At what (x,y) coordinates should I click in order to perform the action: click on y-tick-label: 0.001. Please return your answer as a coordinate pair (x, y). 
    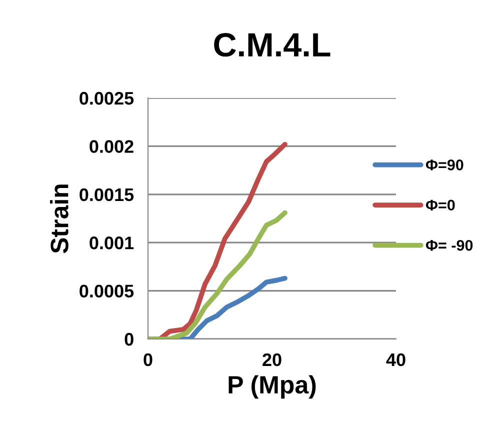
    Looking at the image, I should click on (112, 243).